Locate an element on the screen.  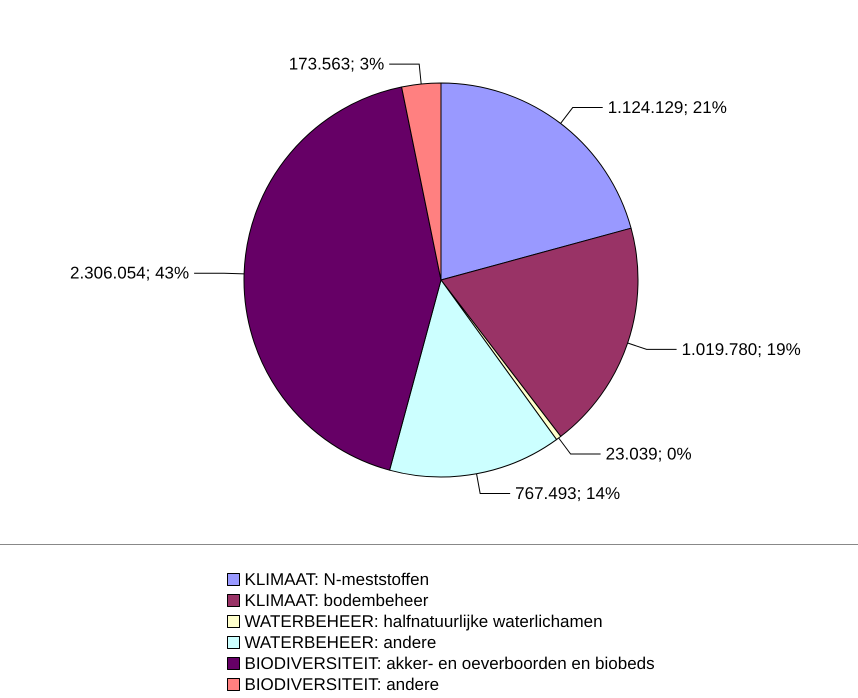
data-label: 1.019.780; 19% is located at coordinates (741, 349).